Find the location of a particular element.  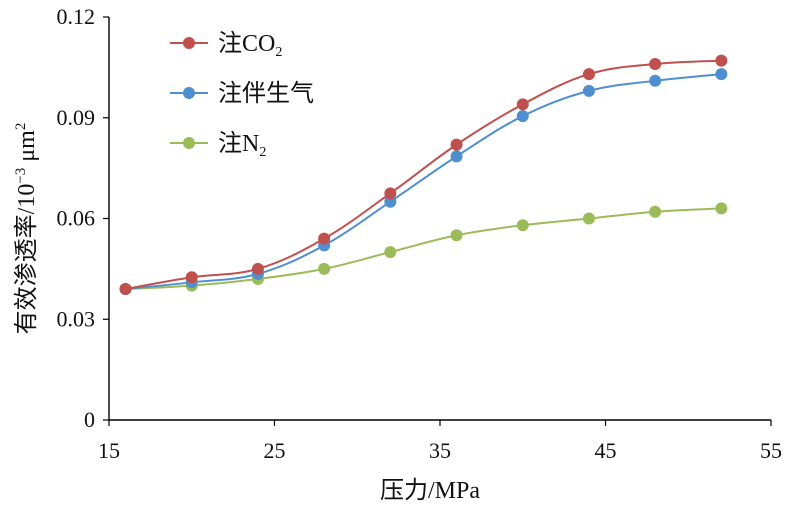

y-tick-label: 0.03 is located at coordinates (76, 318).